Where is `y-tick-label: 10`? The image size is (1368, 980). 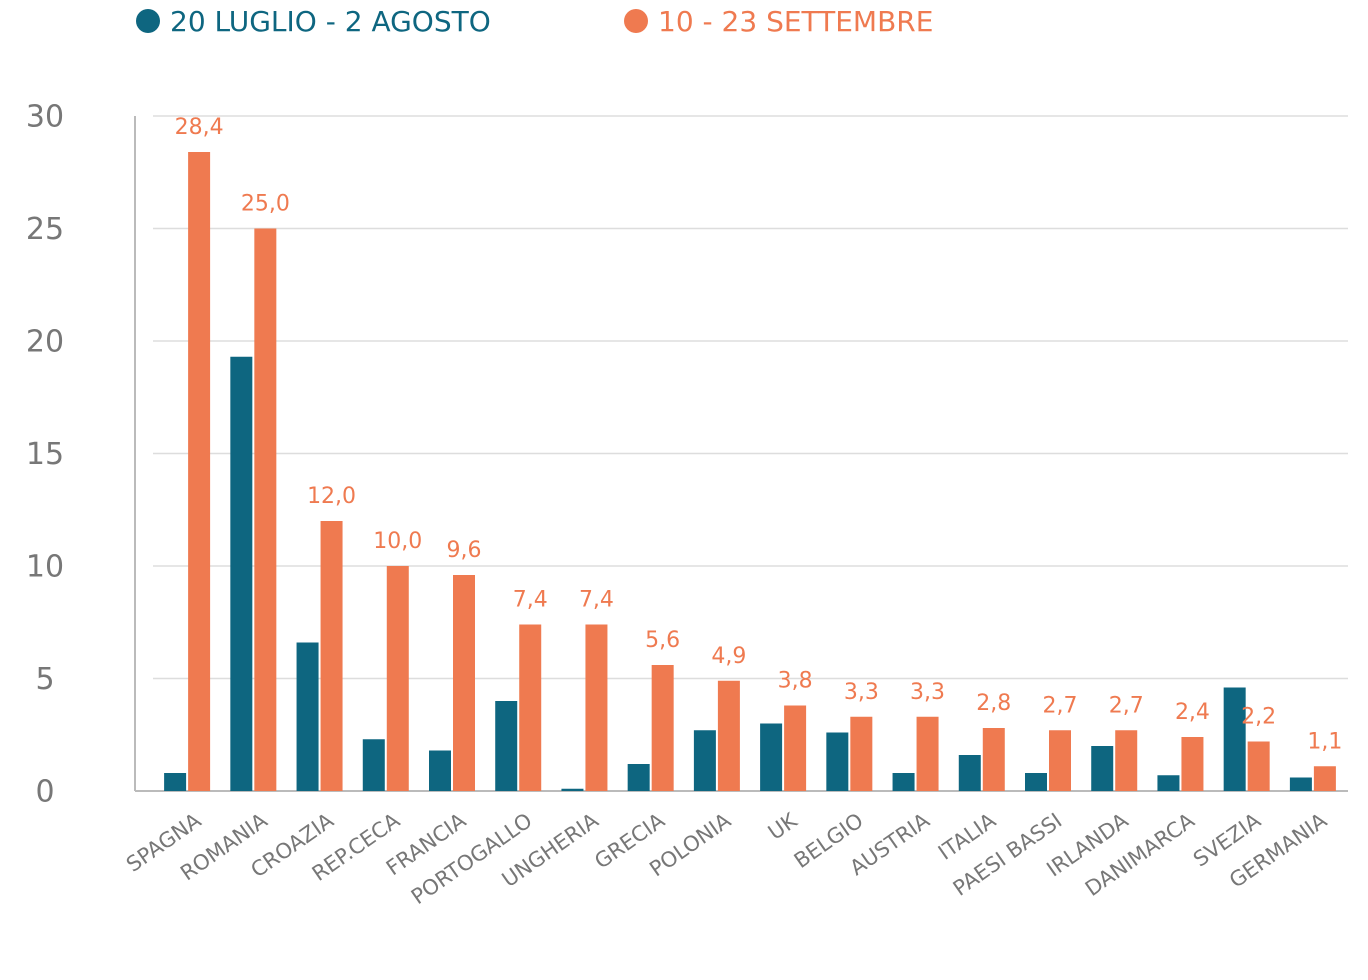
y-tick-label: 10 is located at coordinates (45, 567).